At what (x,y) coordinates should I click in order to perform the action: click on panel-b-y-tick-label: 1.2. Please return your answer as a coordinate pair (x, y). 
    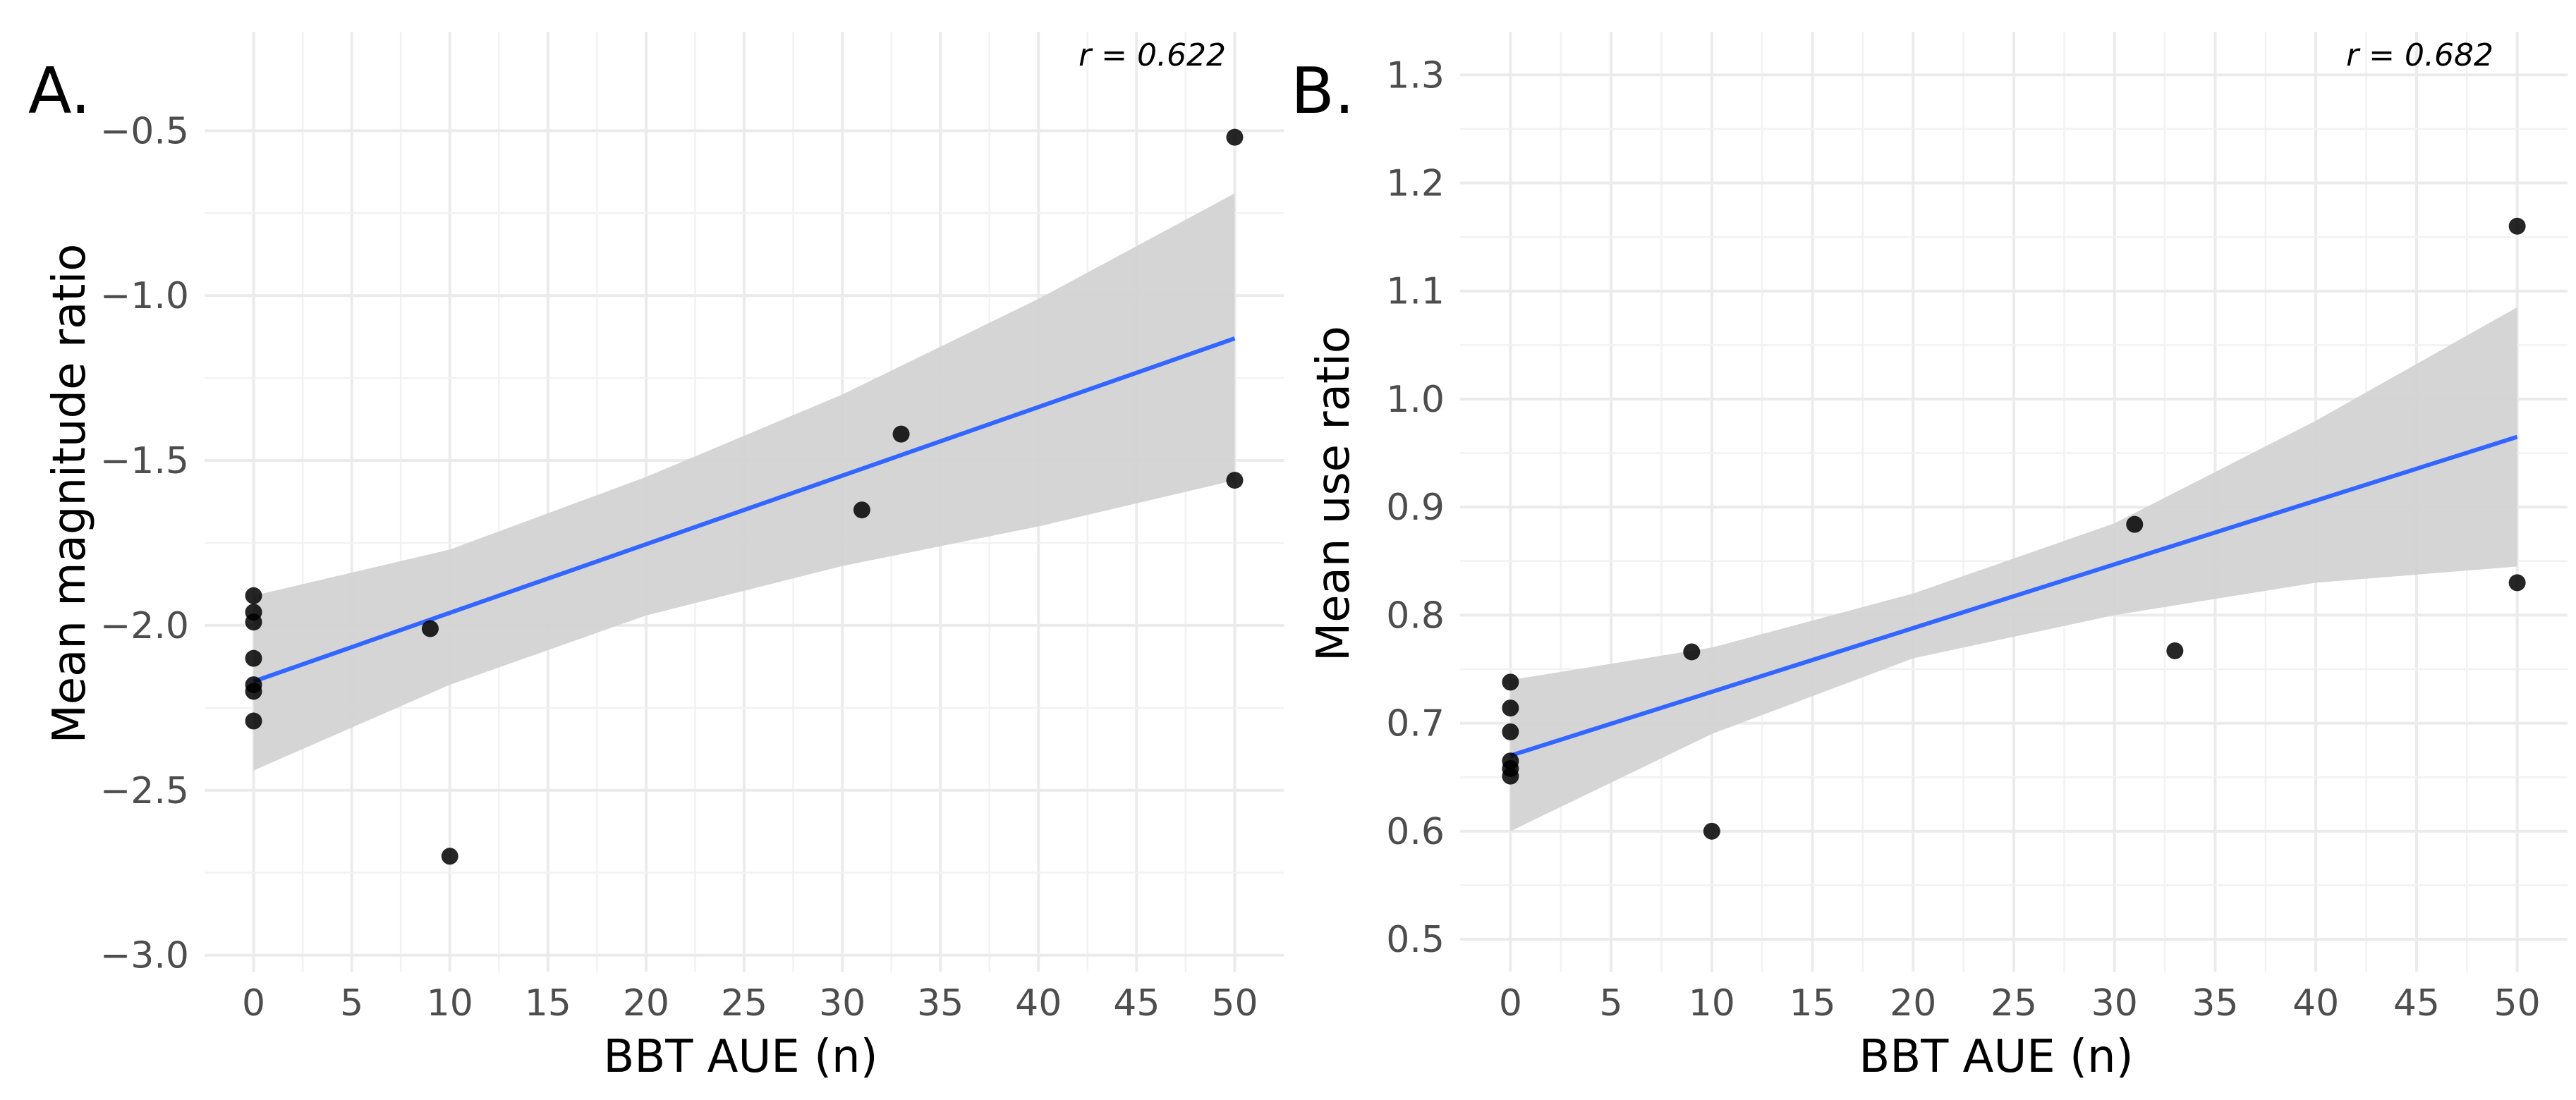
    Looking at the image, I should click on (1415, 184).